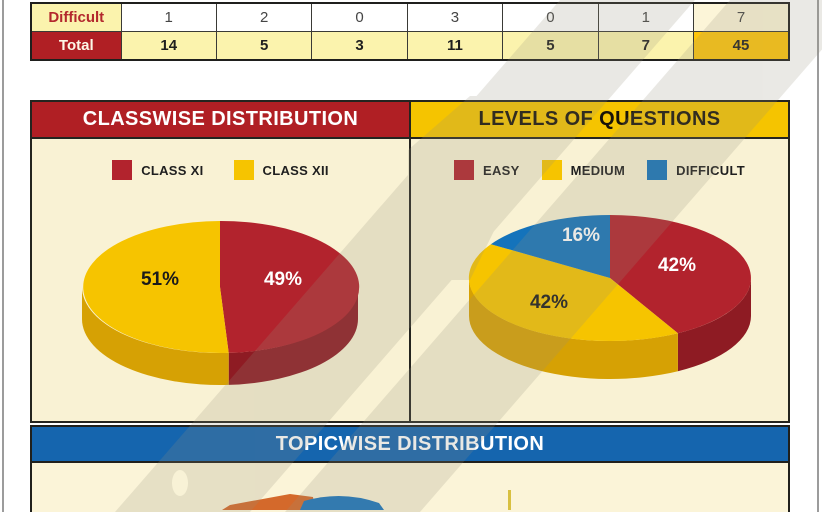  I want to click on page-border-right, so click(818, 256).